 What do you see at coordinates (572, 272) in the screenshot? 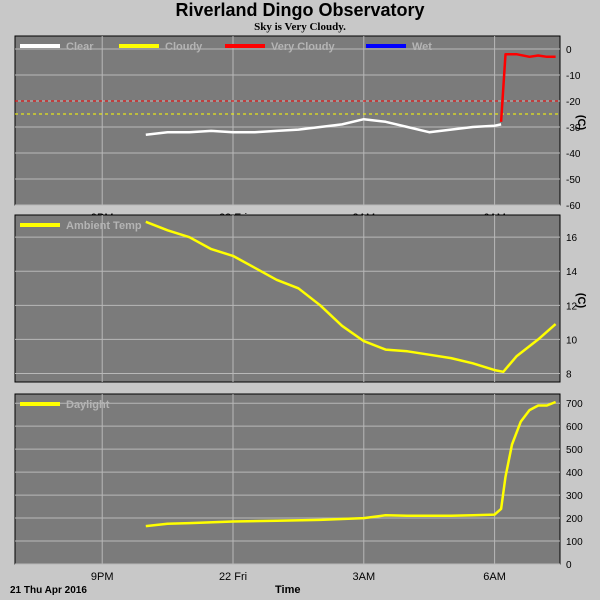
I see `temperature-y-tick-label: 14` at bounding box center [572, 272].